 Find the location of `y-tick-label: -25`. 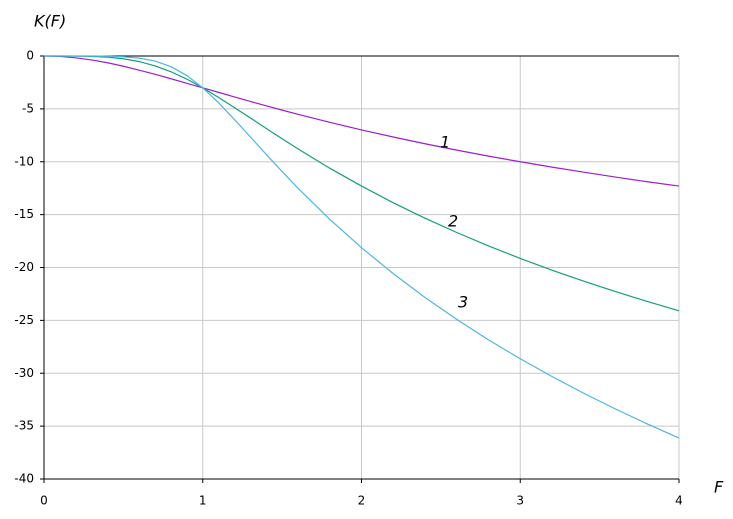

y-tick-label: -25 is located at coordinates (24, 320).